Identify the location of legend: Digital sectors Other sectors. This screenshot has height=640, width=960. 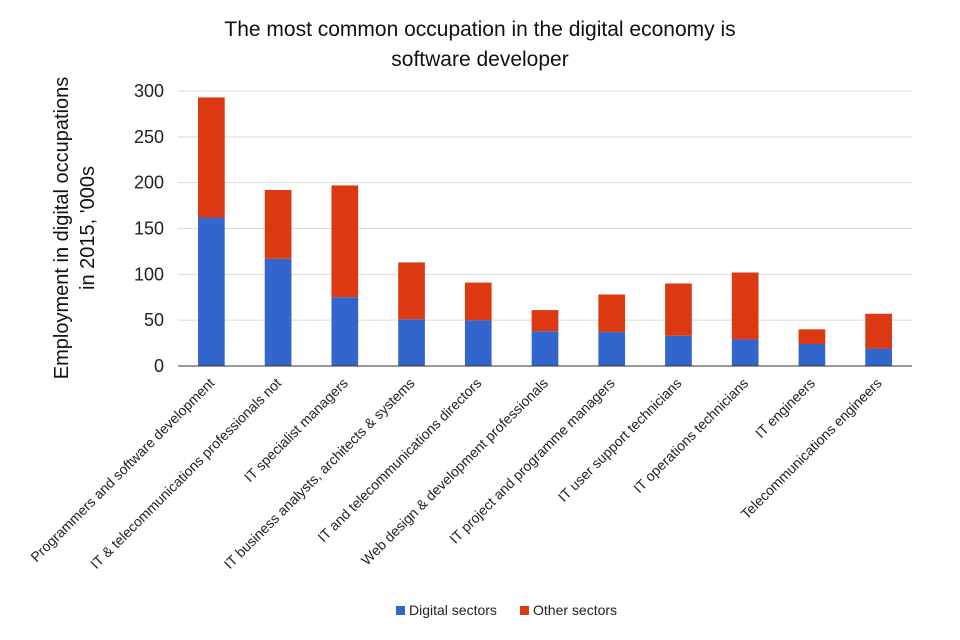
(506, 610).